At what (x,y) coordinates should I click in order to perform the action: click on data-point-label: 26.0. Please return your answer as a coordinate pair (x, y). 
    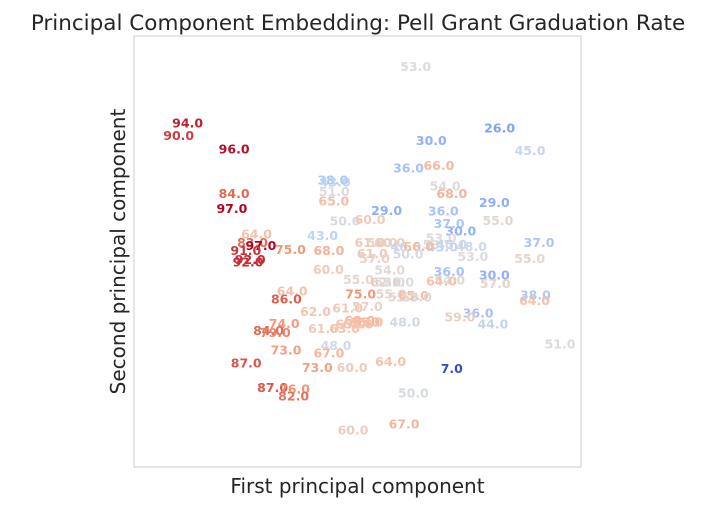
    Looking at the image, I should click on (499, 128).